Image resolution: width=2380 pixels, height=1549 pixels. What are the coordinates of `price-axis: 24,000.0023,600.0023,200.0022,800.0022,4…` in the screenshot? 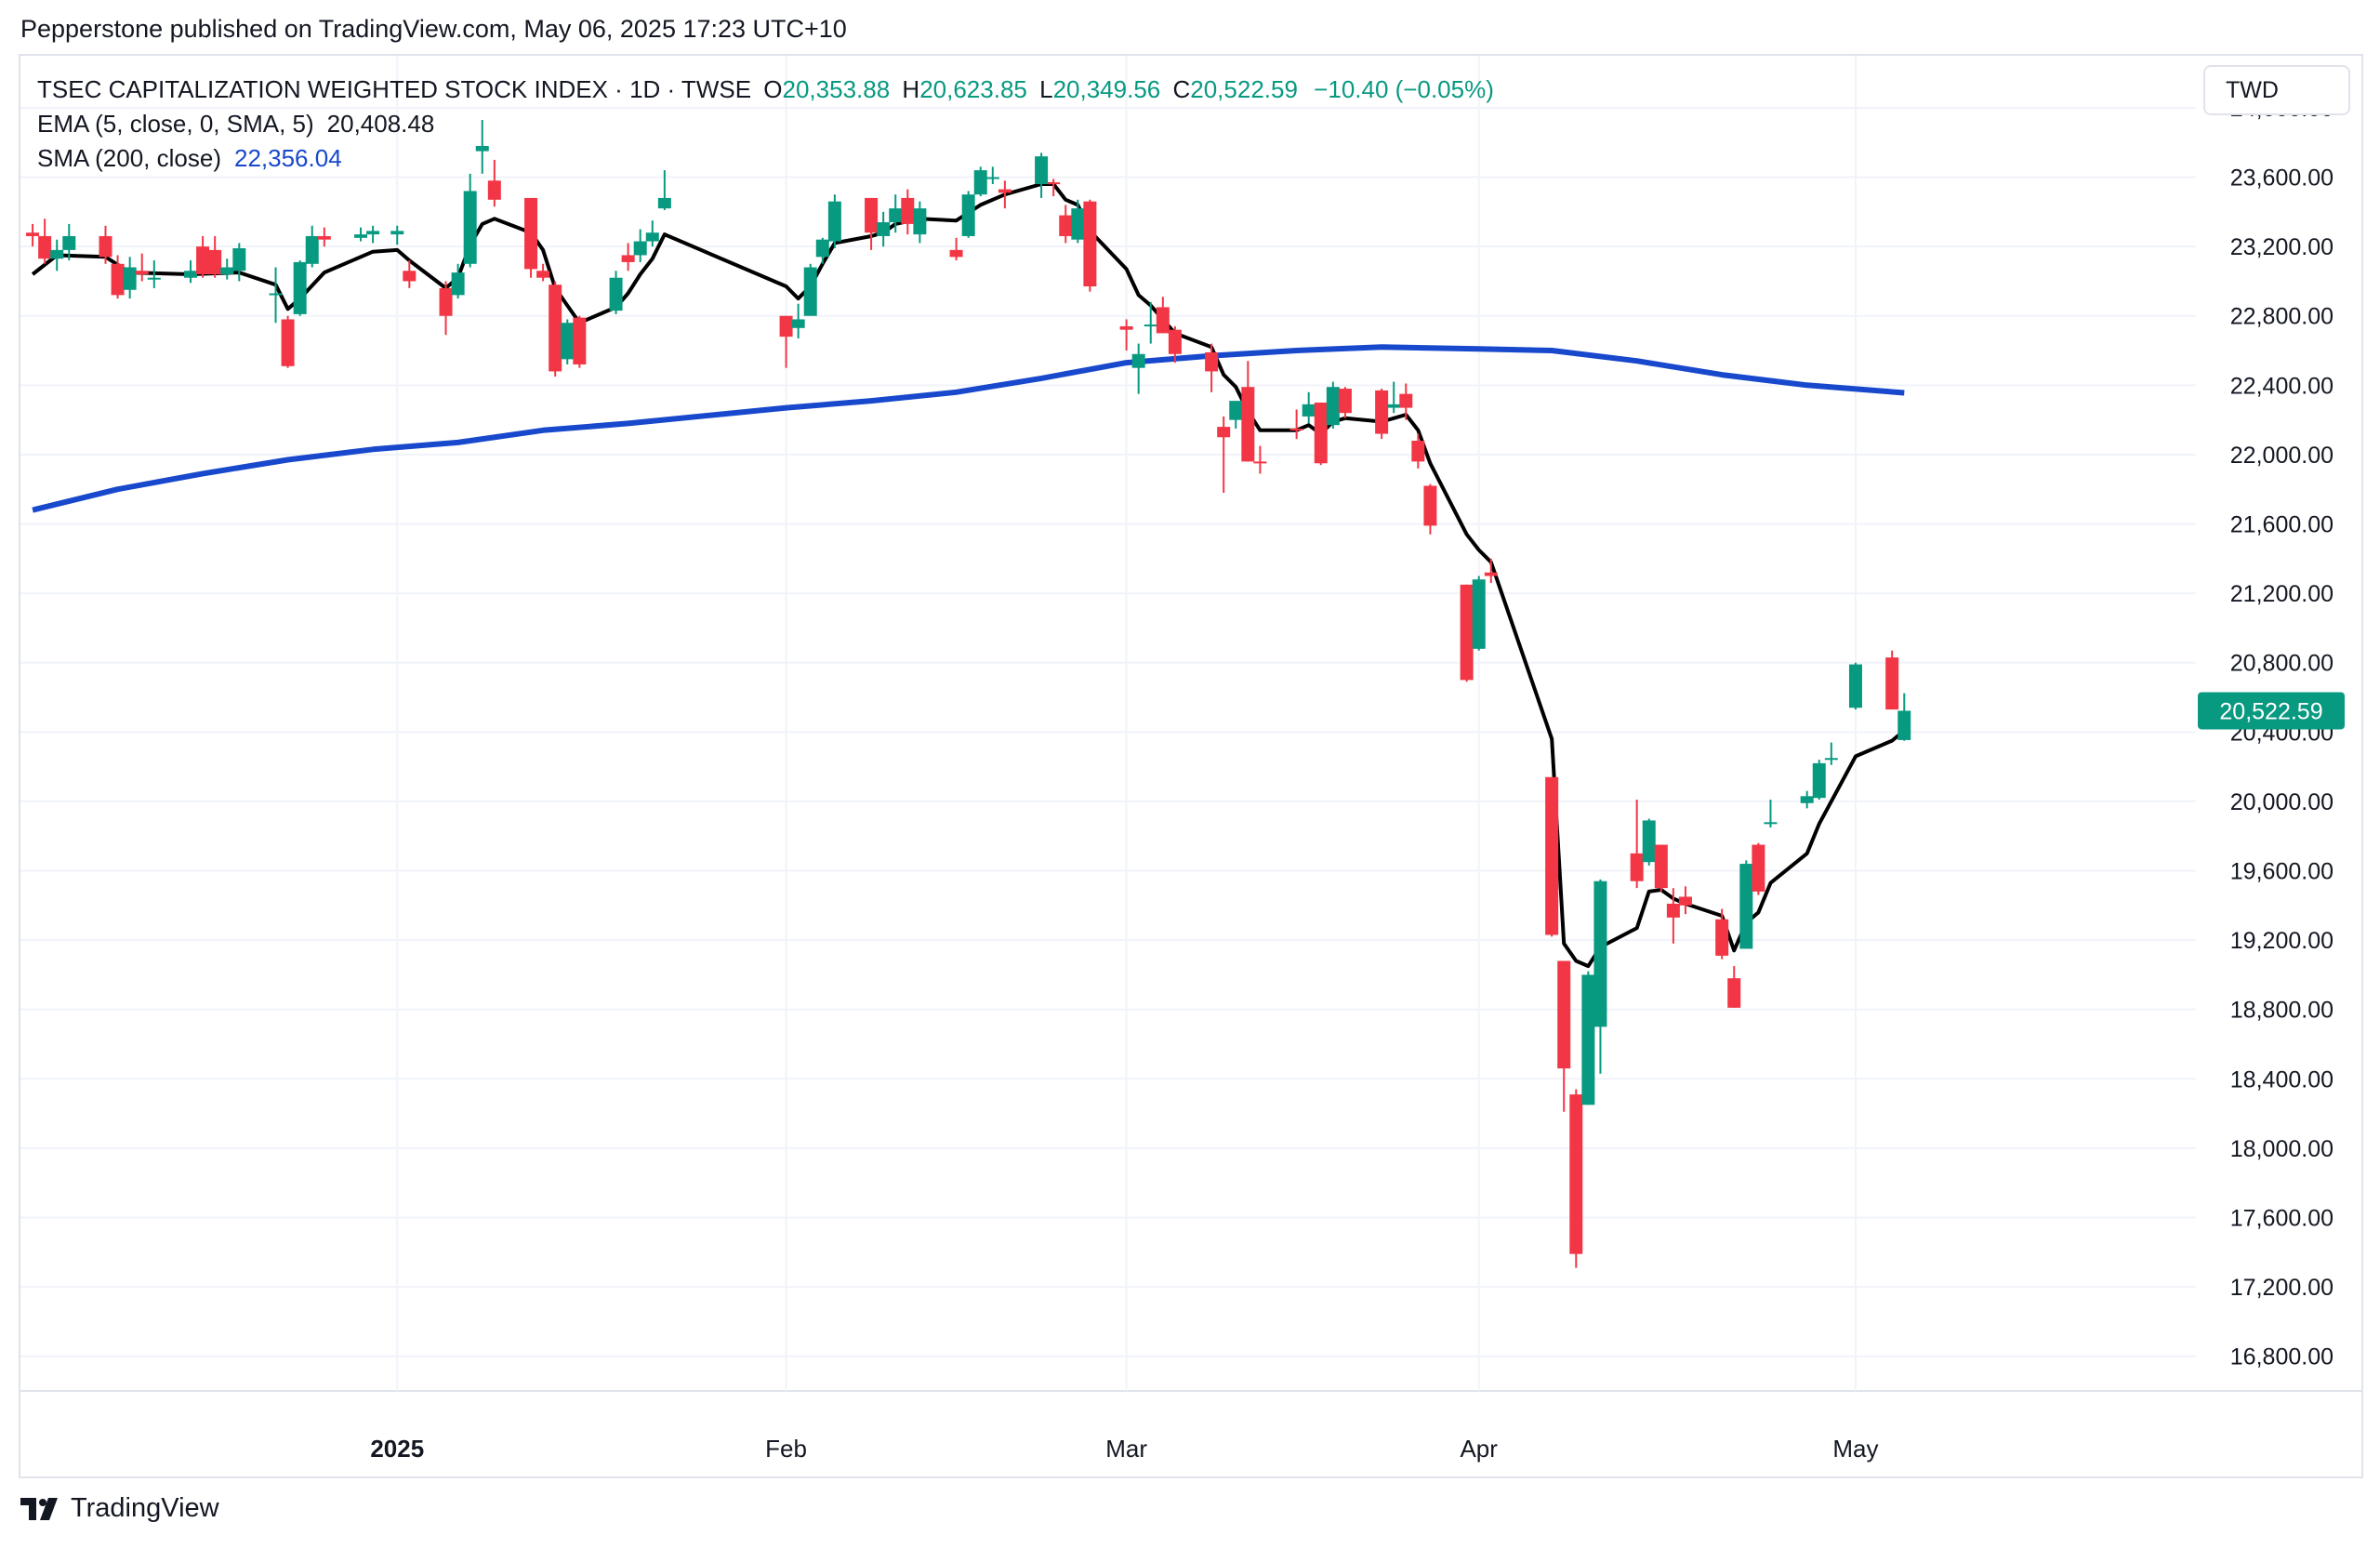 It's located at (2271, 733).